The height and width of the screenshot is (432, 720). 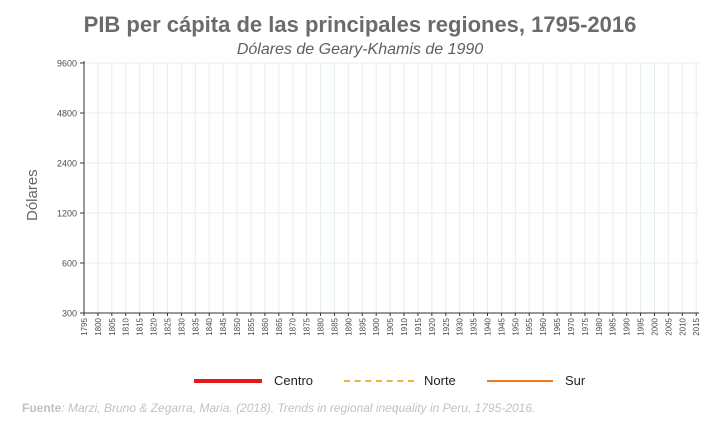 I want to click on x-tick-label: 1855, so click(x=251, y=326).